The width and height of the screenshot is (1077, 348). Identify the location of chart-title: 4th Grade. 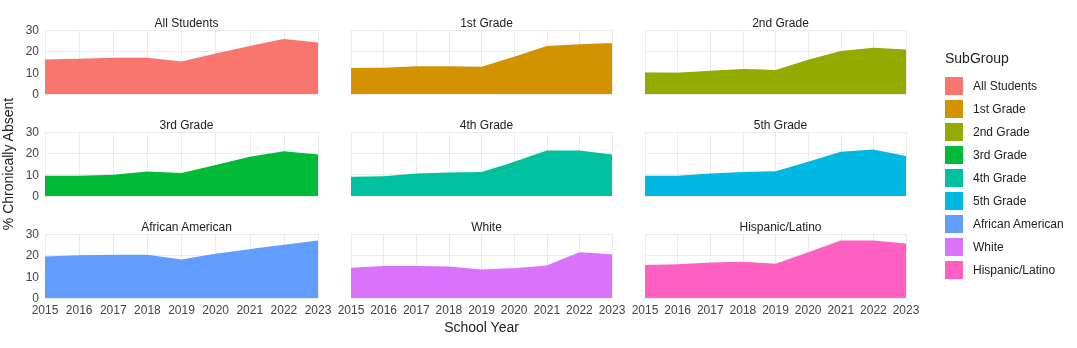
(486, 125).